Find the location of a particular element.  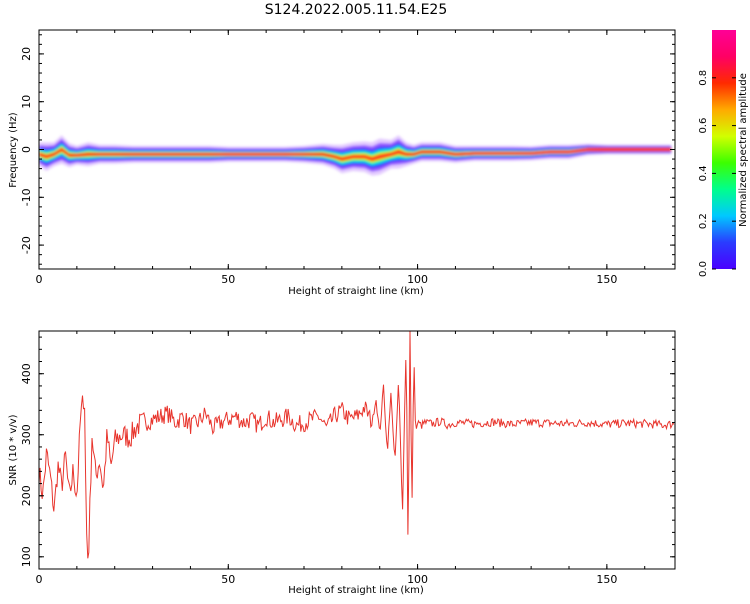

chart-title: S124.2022.005.11.54.E25 is located at coordinates (356, 10).